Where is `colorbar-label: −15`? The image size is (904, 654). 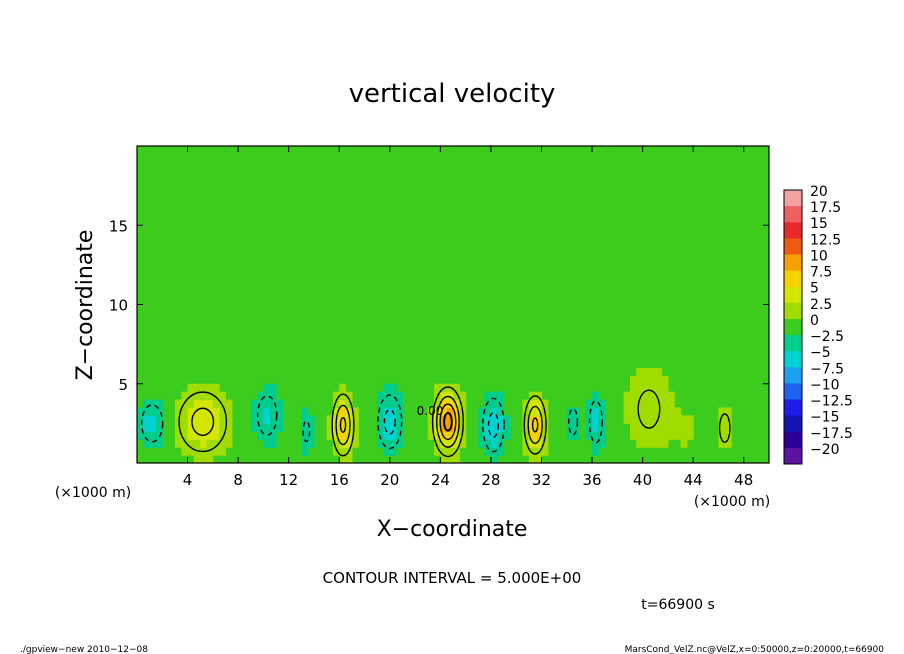 colorbar-label: −15 is located at coordinates (825, 418).